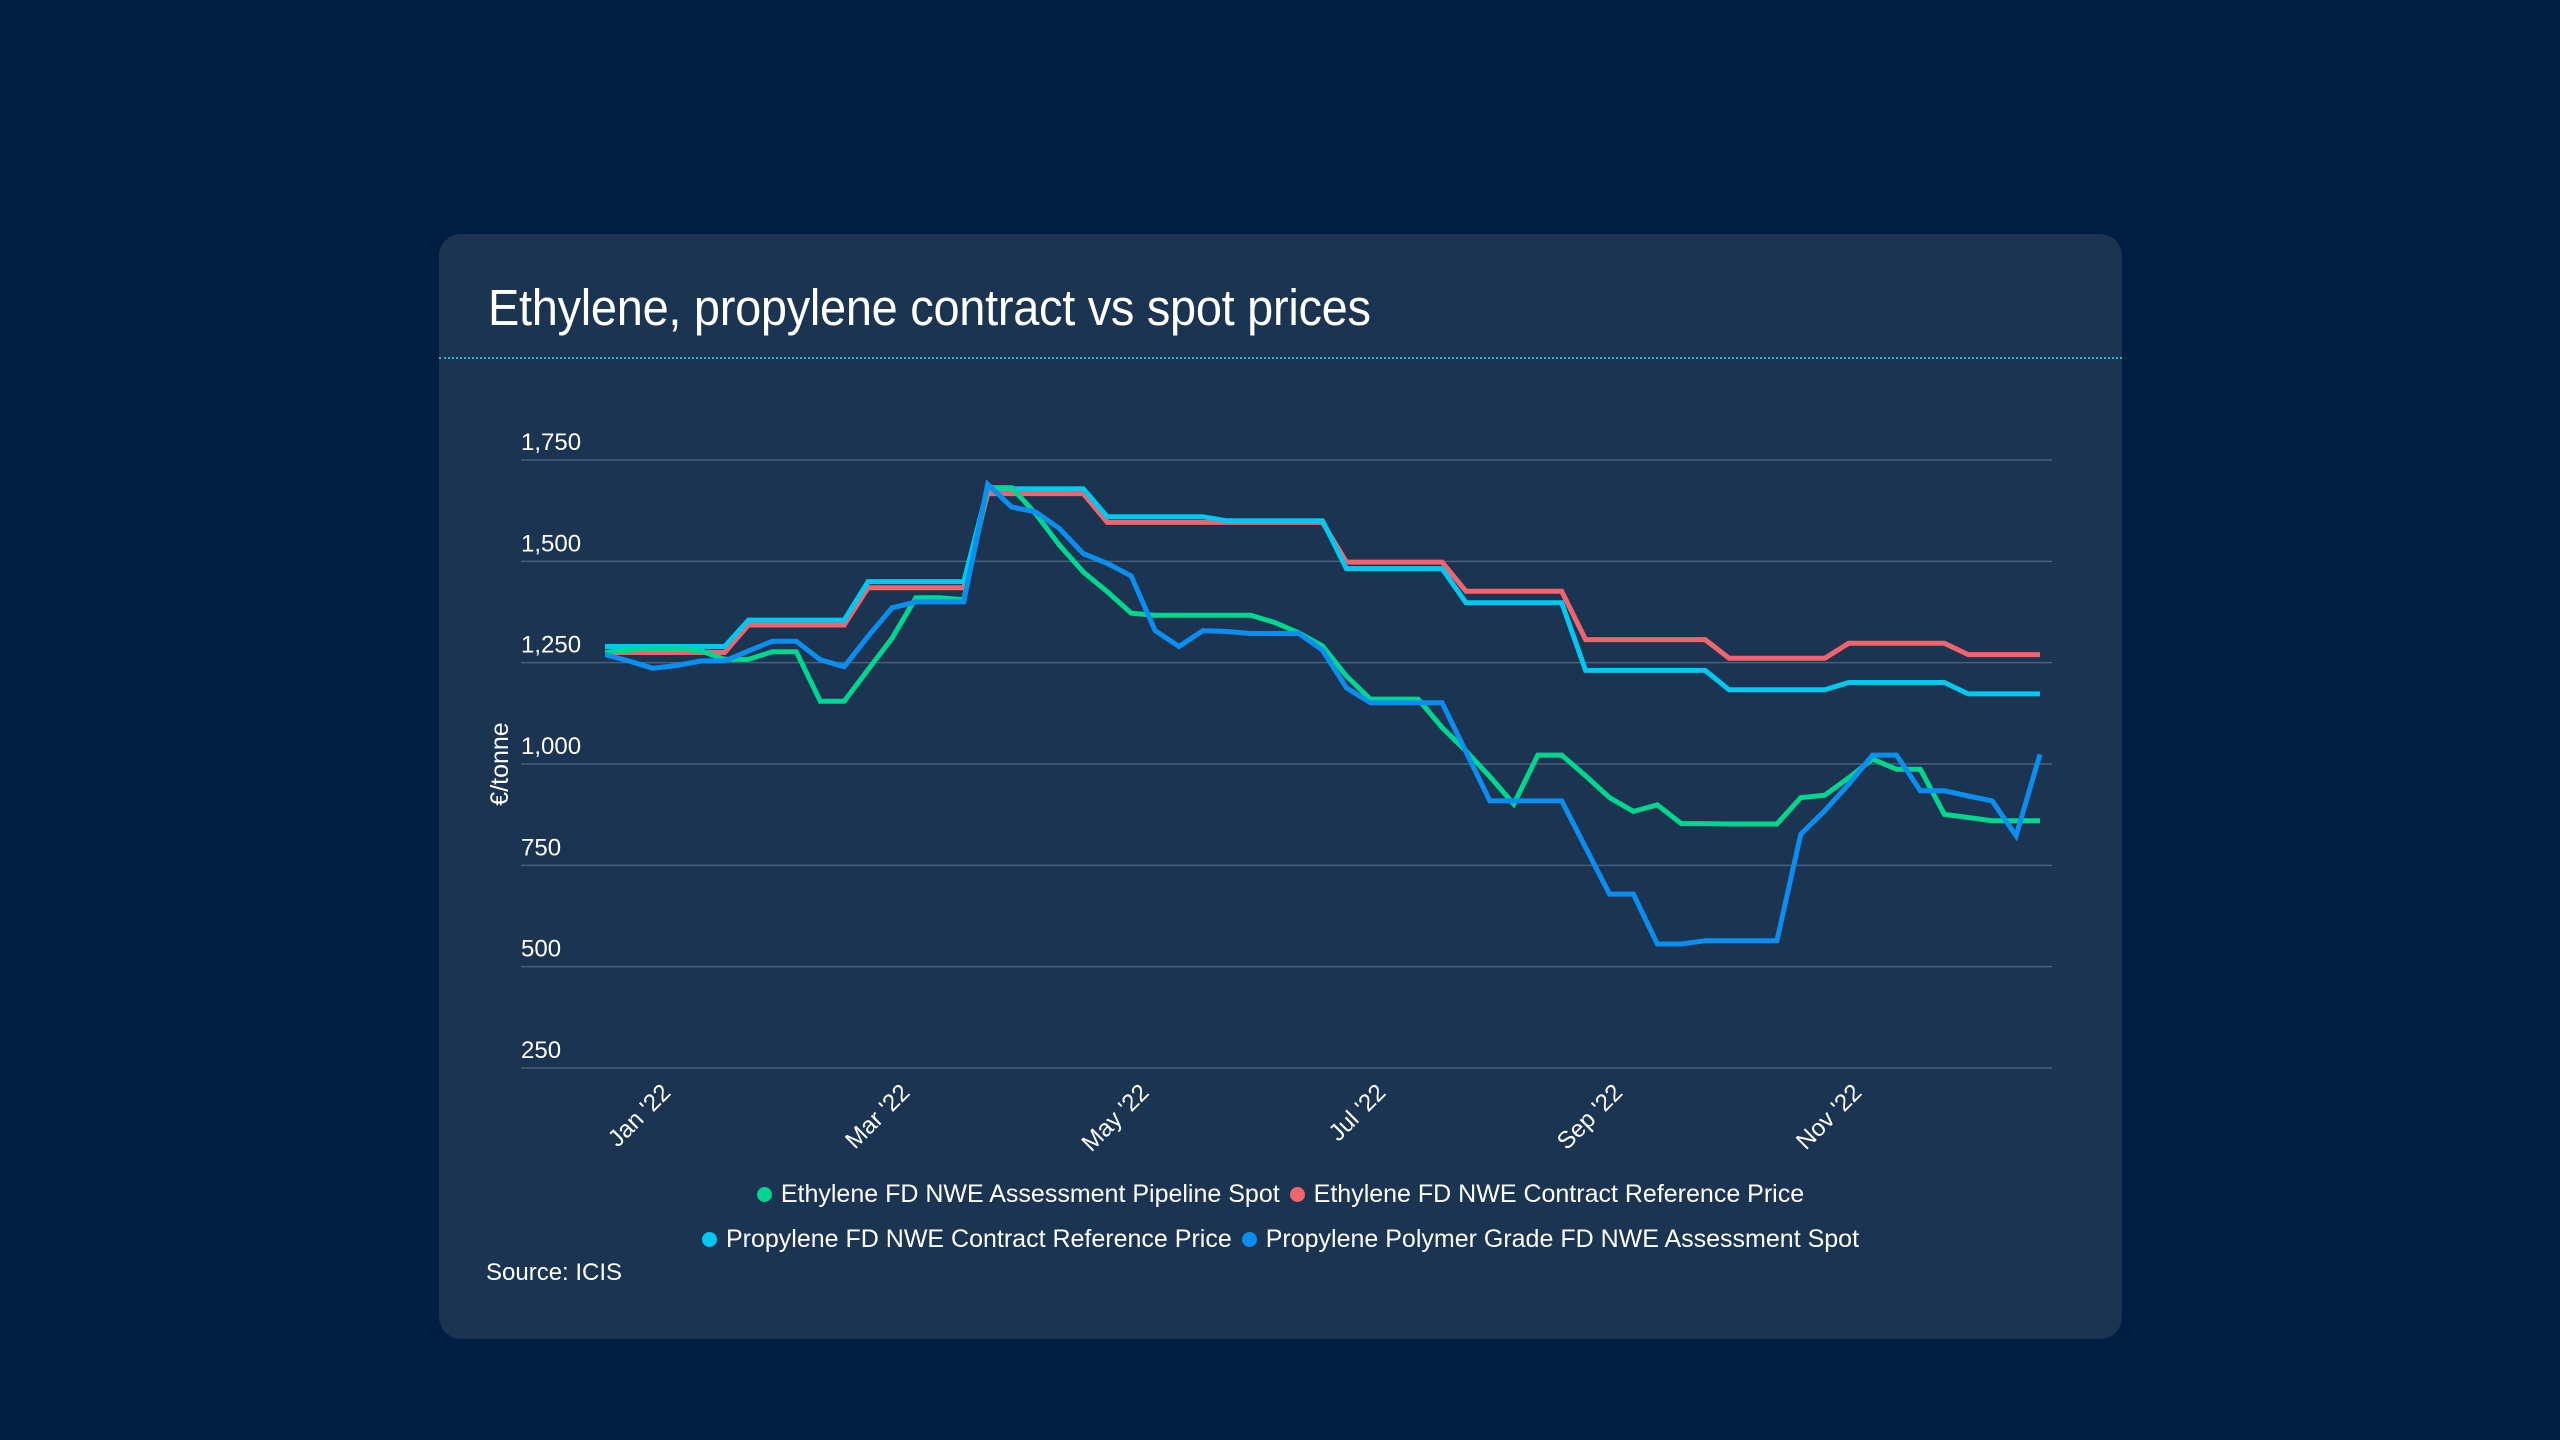 The height and width of the screenshot is (1440, 2560). What do you see at coordinates (541, 847) in the screenshot?
I see `y-tick-label: 750` at bounding box center [541, 847].